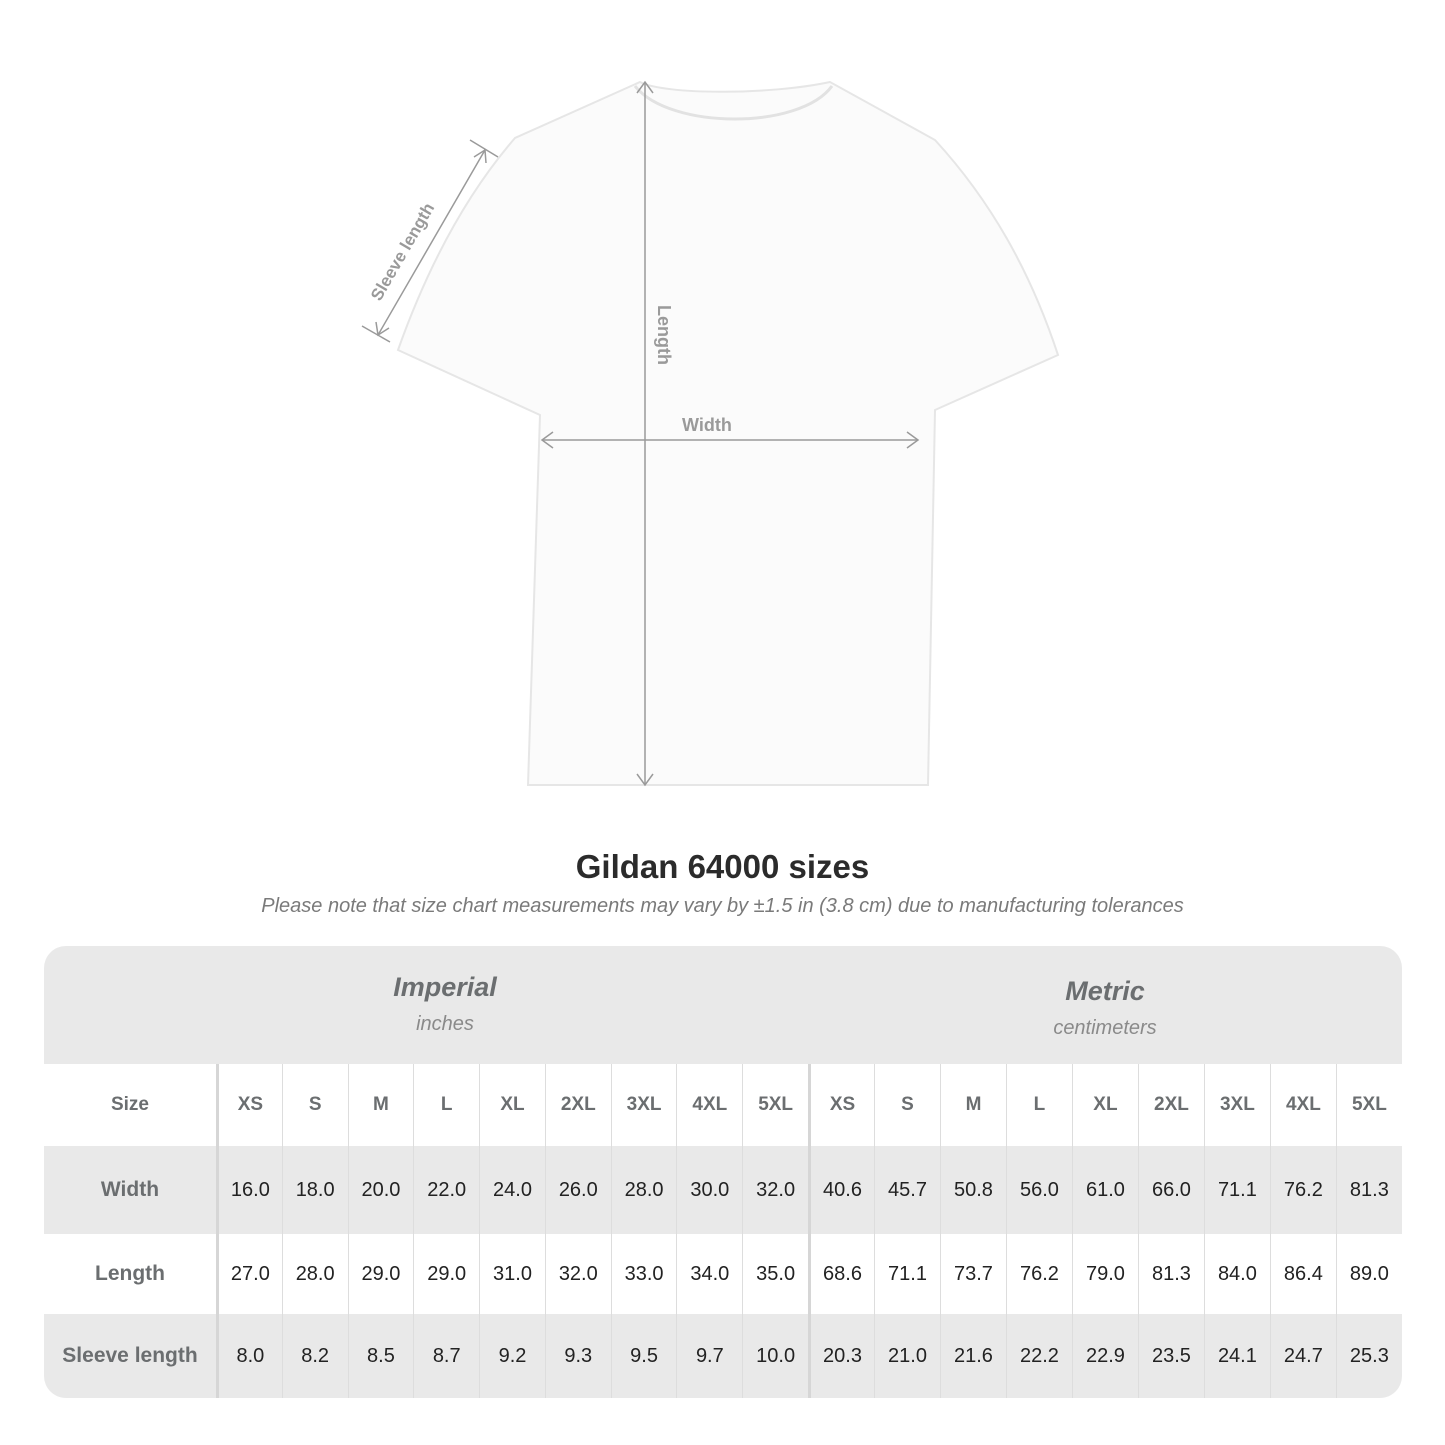  What do you see at coordinates (722, 866) in the screenshot?
I see `page-title: Gildan 64000 sizes` at bounding box center [722, 866].